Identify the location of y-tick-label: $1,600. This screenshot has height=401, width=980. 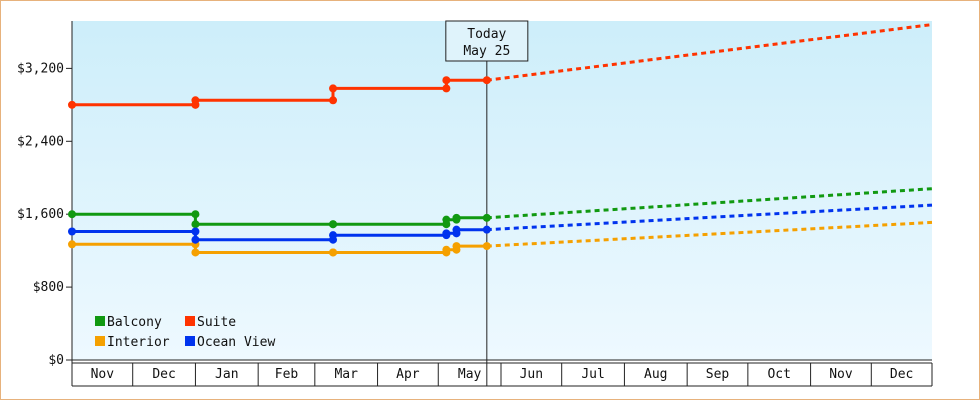
(40, 214).